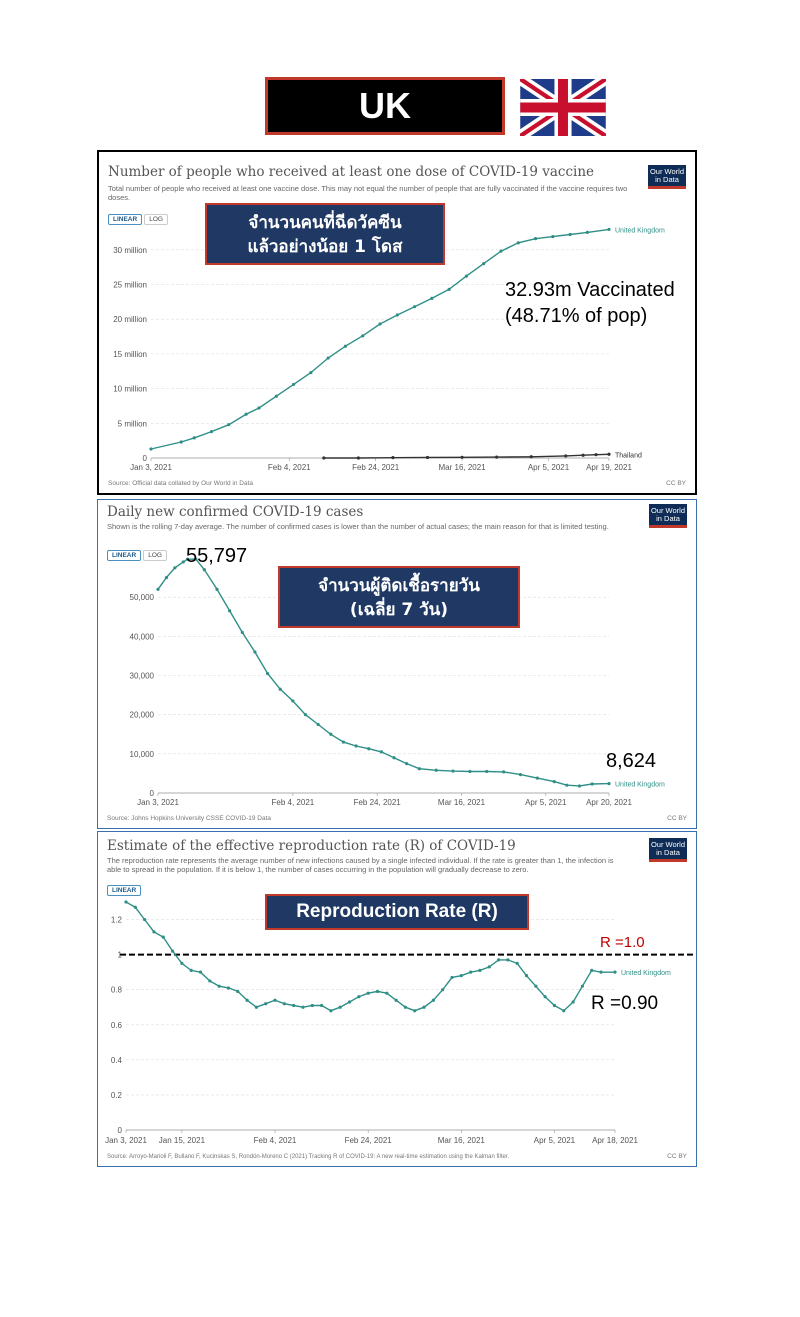 The height and width of the screenshot is (1317, 800). Describe the element at coordinates (399, 597) in the screenshot. I see `cases-callout: จำนวนผู้ติดเชื้อรายวัน (เฉลี่ย 7 วัน)` at that location.